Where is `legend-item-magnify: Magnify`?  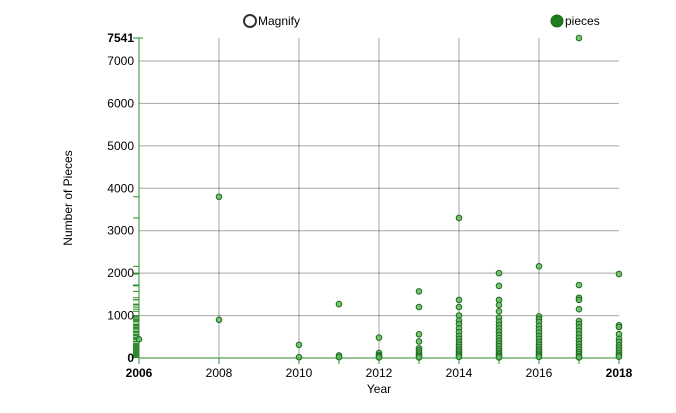 legend-item-magnify: Magnify is located at coordinates (271, 21).